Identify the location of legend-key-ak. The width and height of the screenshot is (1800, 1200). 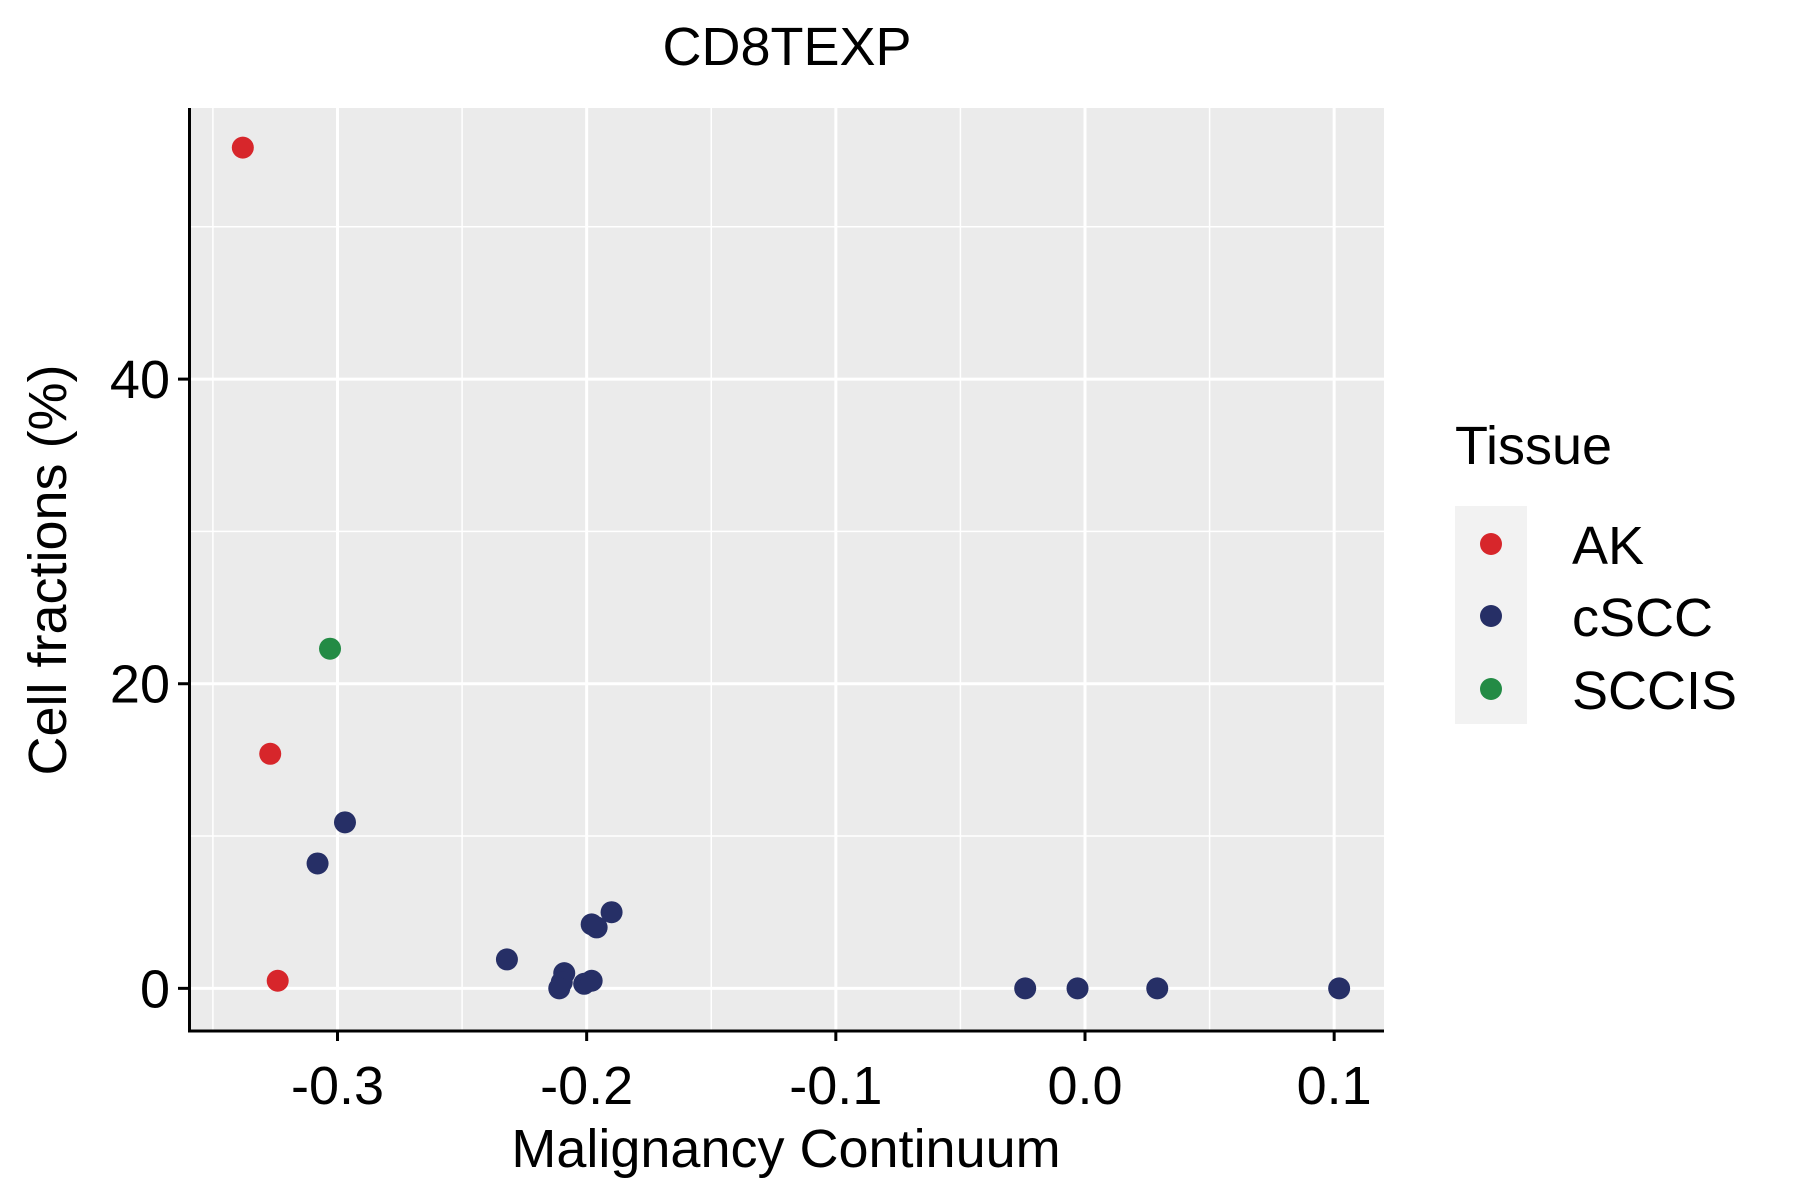
(1491, 544).